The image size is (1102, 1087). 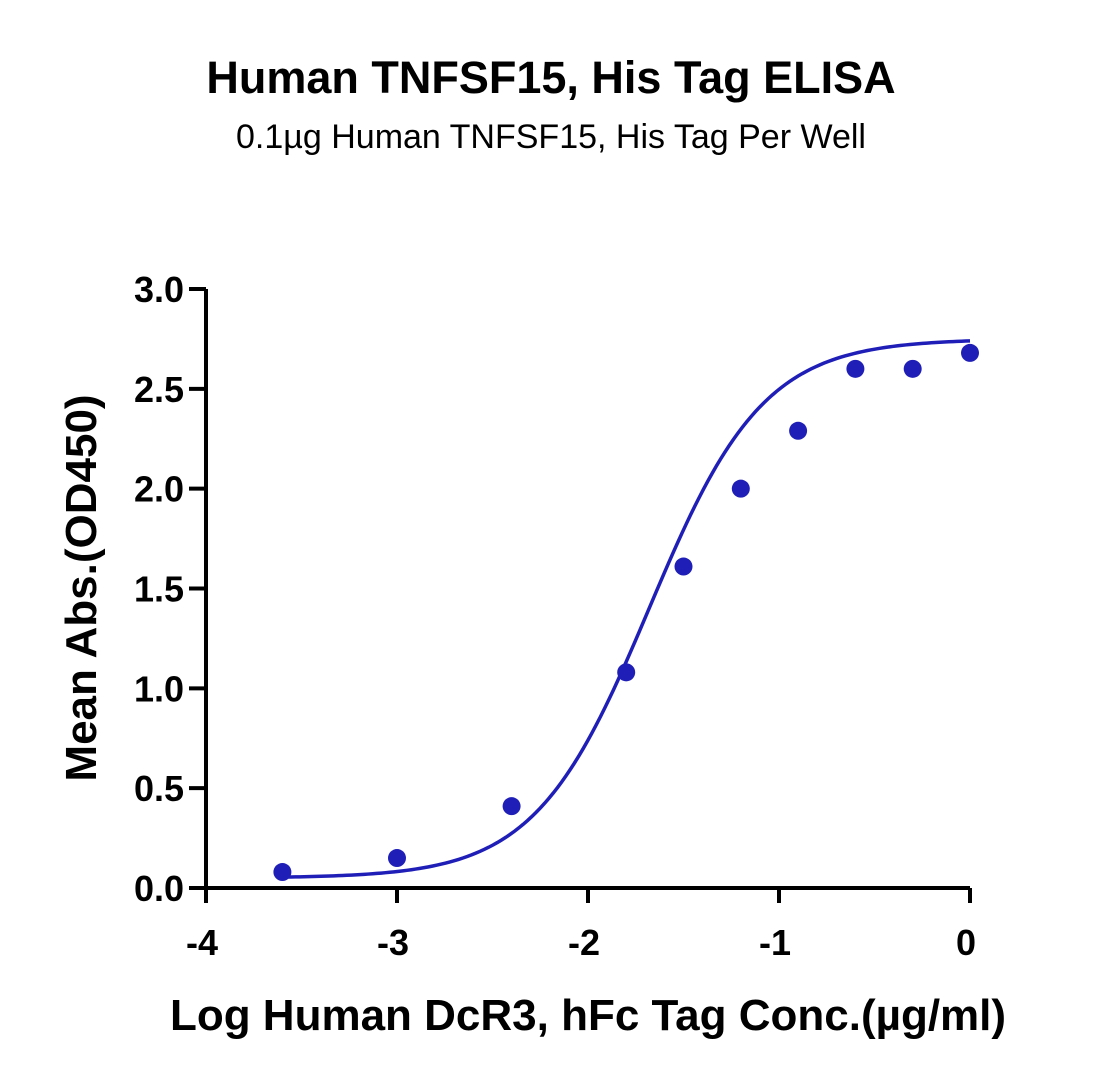 I want to click on y-tick-label: 2.5, so click(x=159, y=389).